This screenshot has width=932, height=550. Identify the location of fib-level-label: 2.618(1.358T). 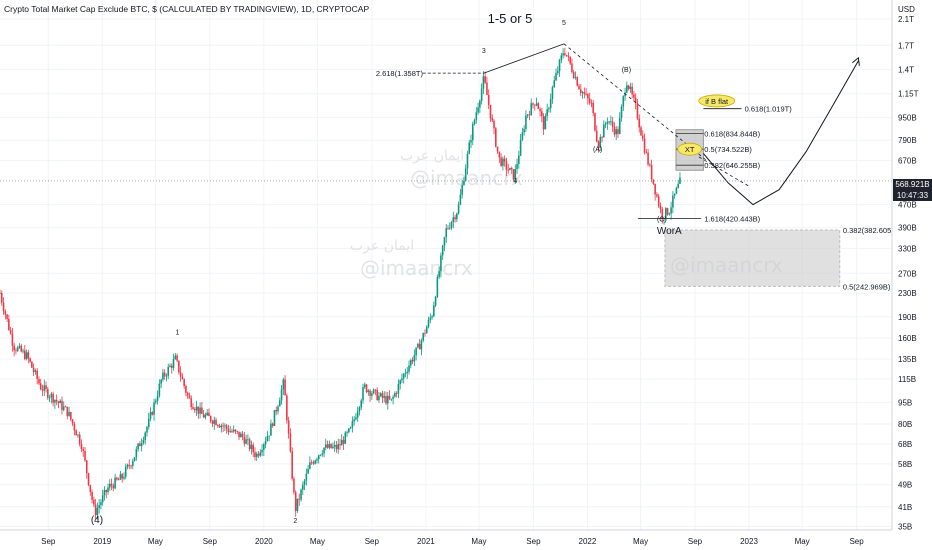
(400, 73).